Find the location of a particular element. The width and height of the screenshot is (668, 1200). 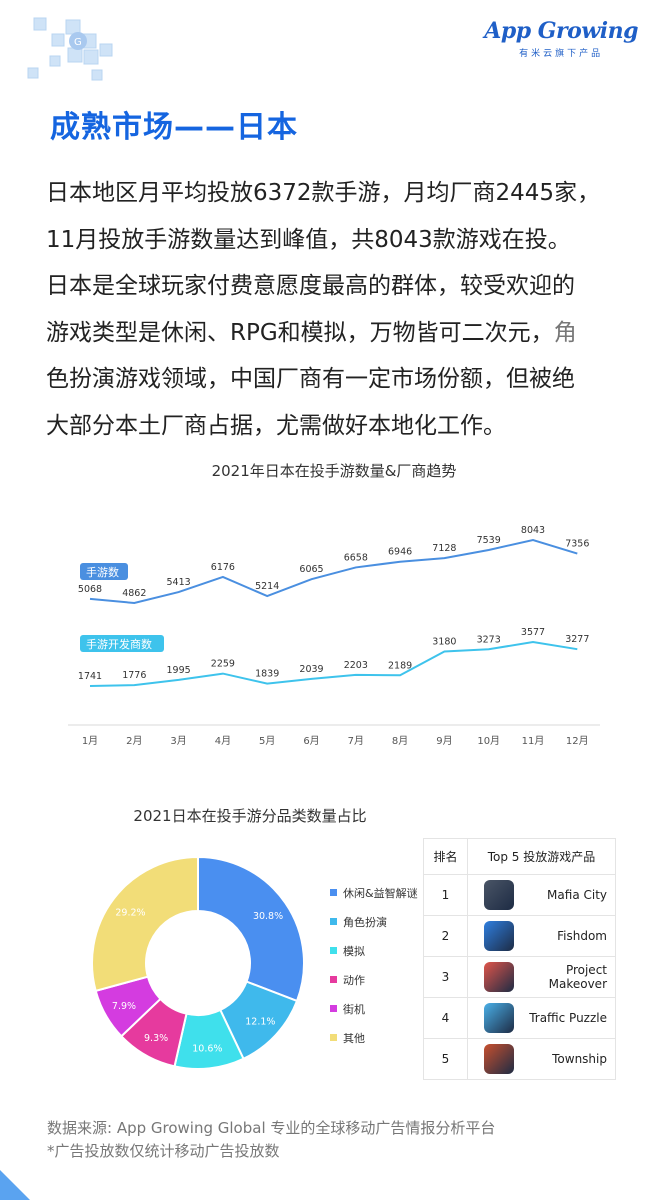

rank-cell: 1 is located at coordinates (445, 895).